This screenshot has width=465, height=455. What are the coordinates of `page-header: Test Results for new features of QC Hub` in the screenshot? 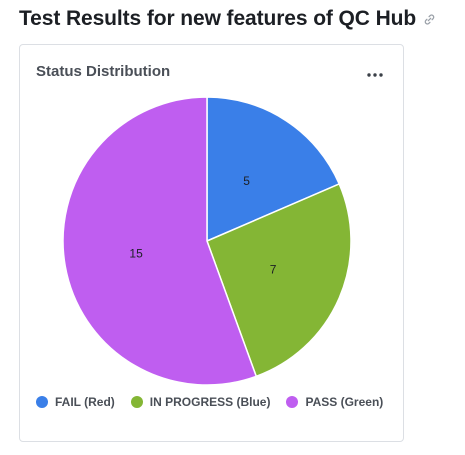 It's located at (240, 19).